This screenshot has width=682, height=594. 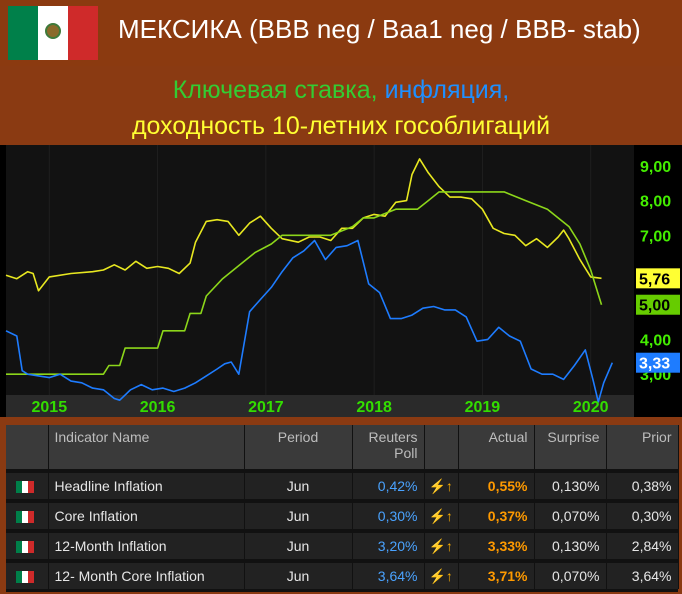 What do you see at coordinates (146, 448) in the screenshot?
I see `header-indicator-name: Indicator Name` at bounding box center [146, 448].